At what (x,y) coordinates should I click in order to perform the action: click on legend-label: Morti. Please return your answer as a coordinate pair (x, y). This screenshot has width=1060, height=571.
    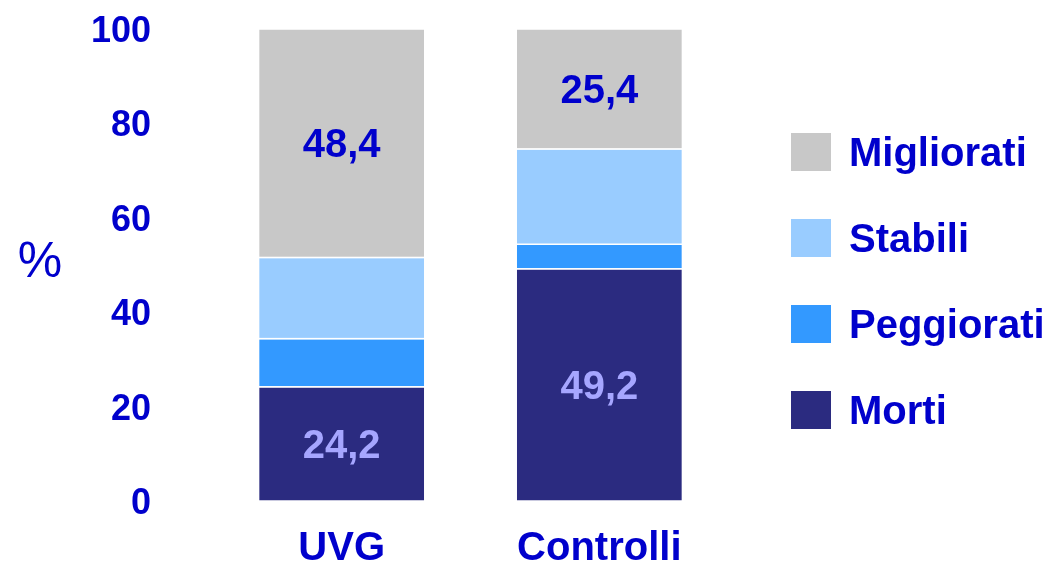
    Looking at the image, I should click on (898, 410).